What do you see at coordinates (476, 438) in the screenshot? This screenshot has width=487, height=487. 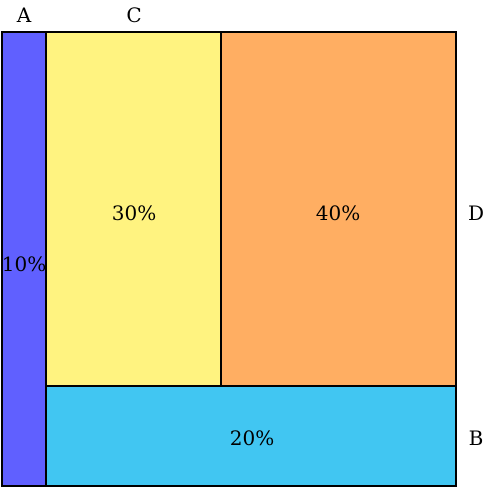 I see `region-b-label: B` at bounding box center [476, 438].